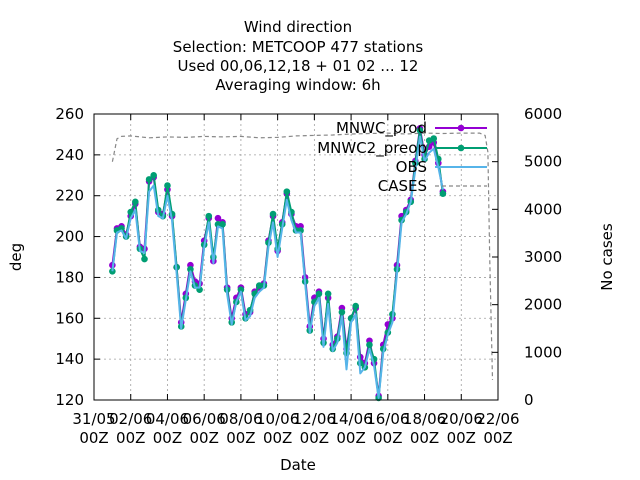 Image resolution: width=640 pixels, height=480 pixels. Describe the element at coordinates (69, 318) in the screenshot. I see `y-tick-label: 160` at that location.